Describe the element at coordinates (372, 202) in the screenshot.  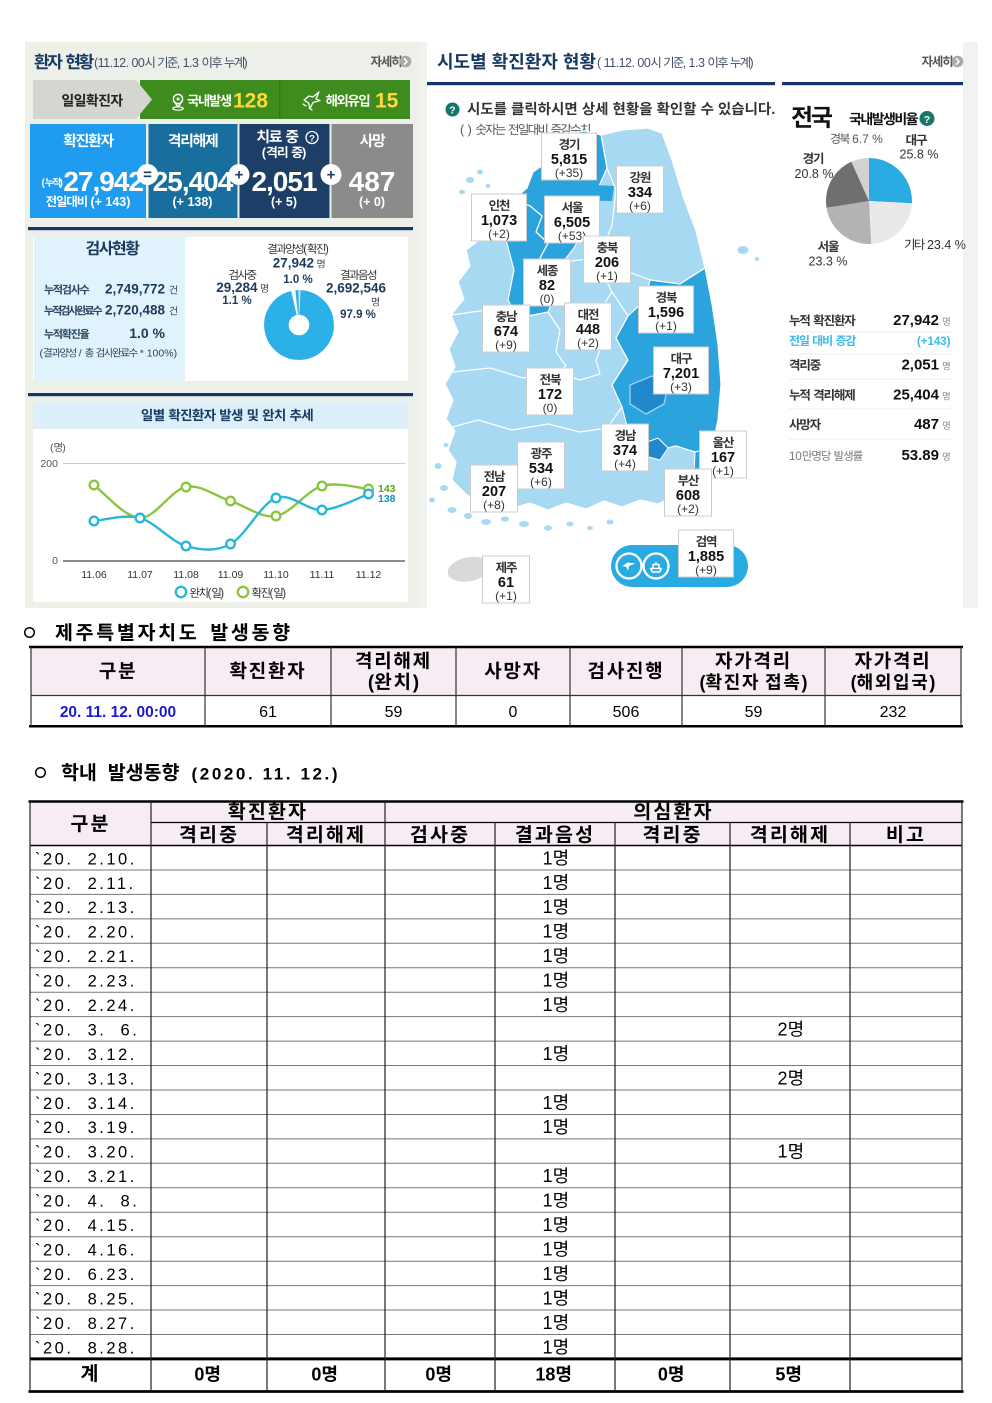
I see `svg-text: (+ 0)` at that location.